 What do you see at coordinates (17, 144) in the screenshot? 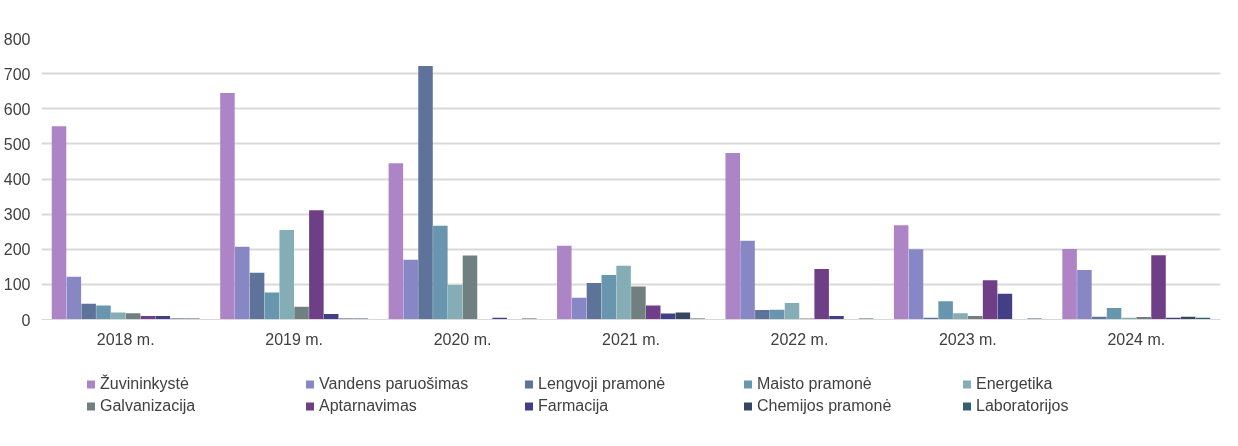
I see `y-tick-label: 500` at bounding box center [17, 144].